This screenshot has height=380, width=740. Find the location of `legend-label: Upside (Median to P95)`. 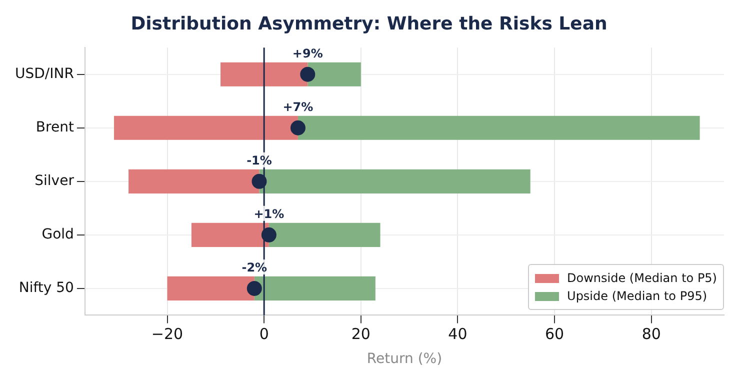

legend-label: Upside (Median to P95) is located at coordinates (637, 296).